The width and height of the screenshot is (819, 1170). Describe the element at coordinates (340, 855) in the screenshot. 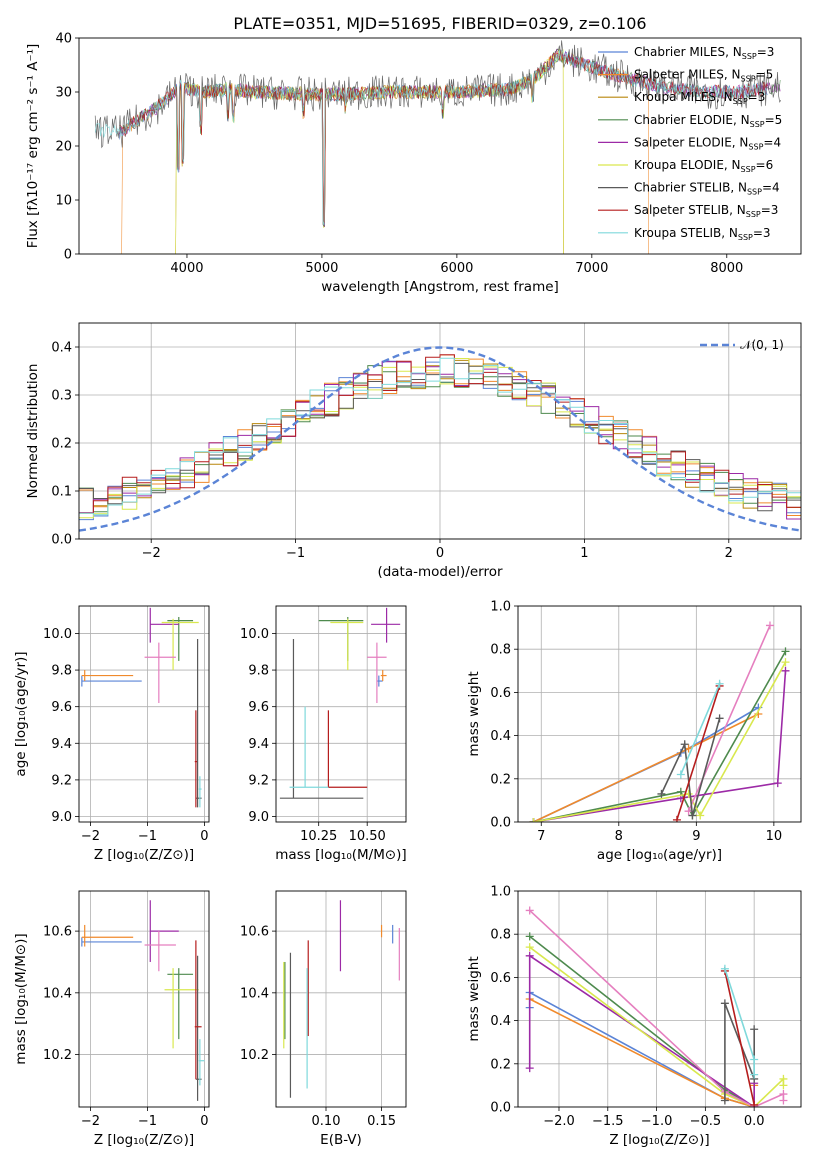

I see `x-axis-label: mass [log₁₀(M/M⊙)]` at that location.